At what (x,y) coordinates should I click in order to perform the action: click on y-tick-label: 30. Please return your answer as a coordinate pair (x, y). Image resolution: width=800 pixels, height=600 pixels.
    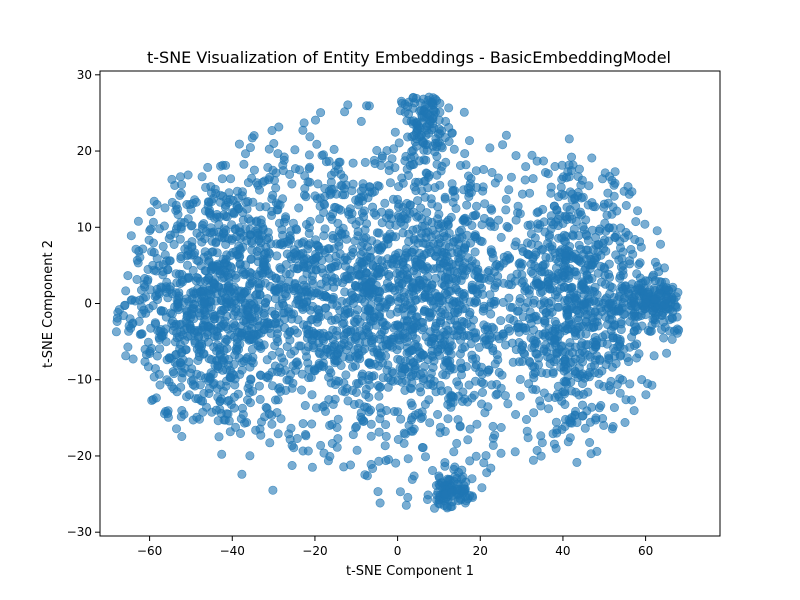
    Looking at the image, I should click on (84, 75).